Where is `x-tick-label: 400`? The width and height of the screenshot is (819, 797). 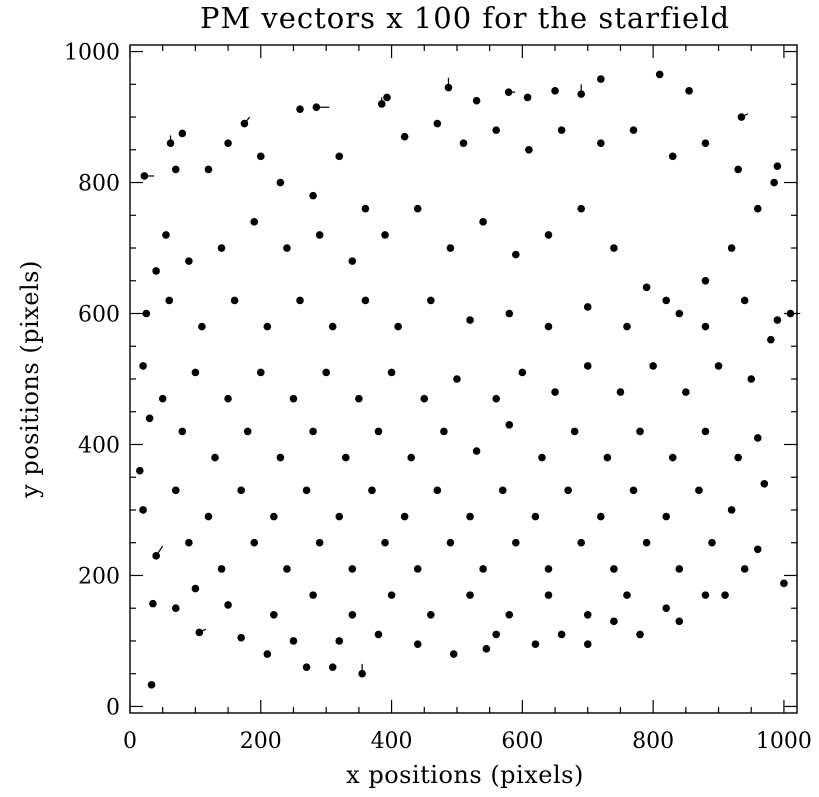 x-tick-label: 400 is located at coordinates (392, 741).